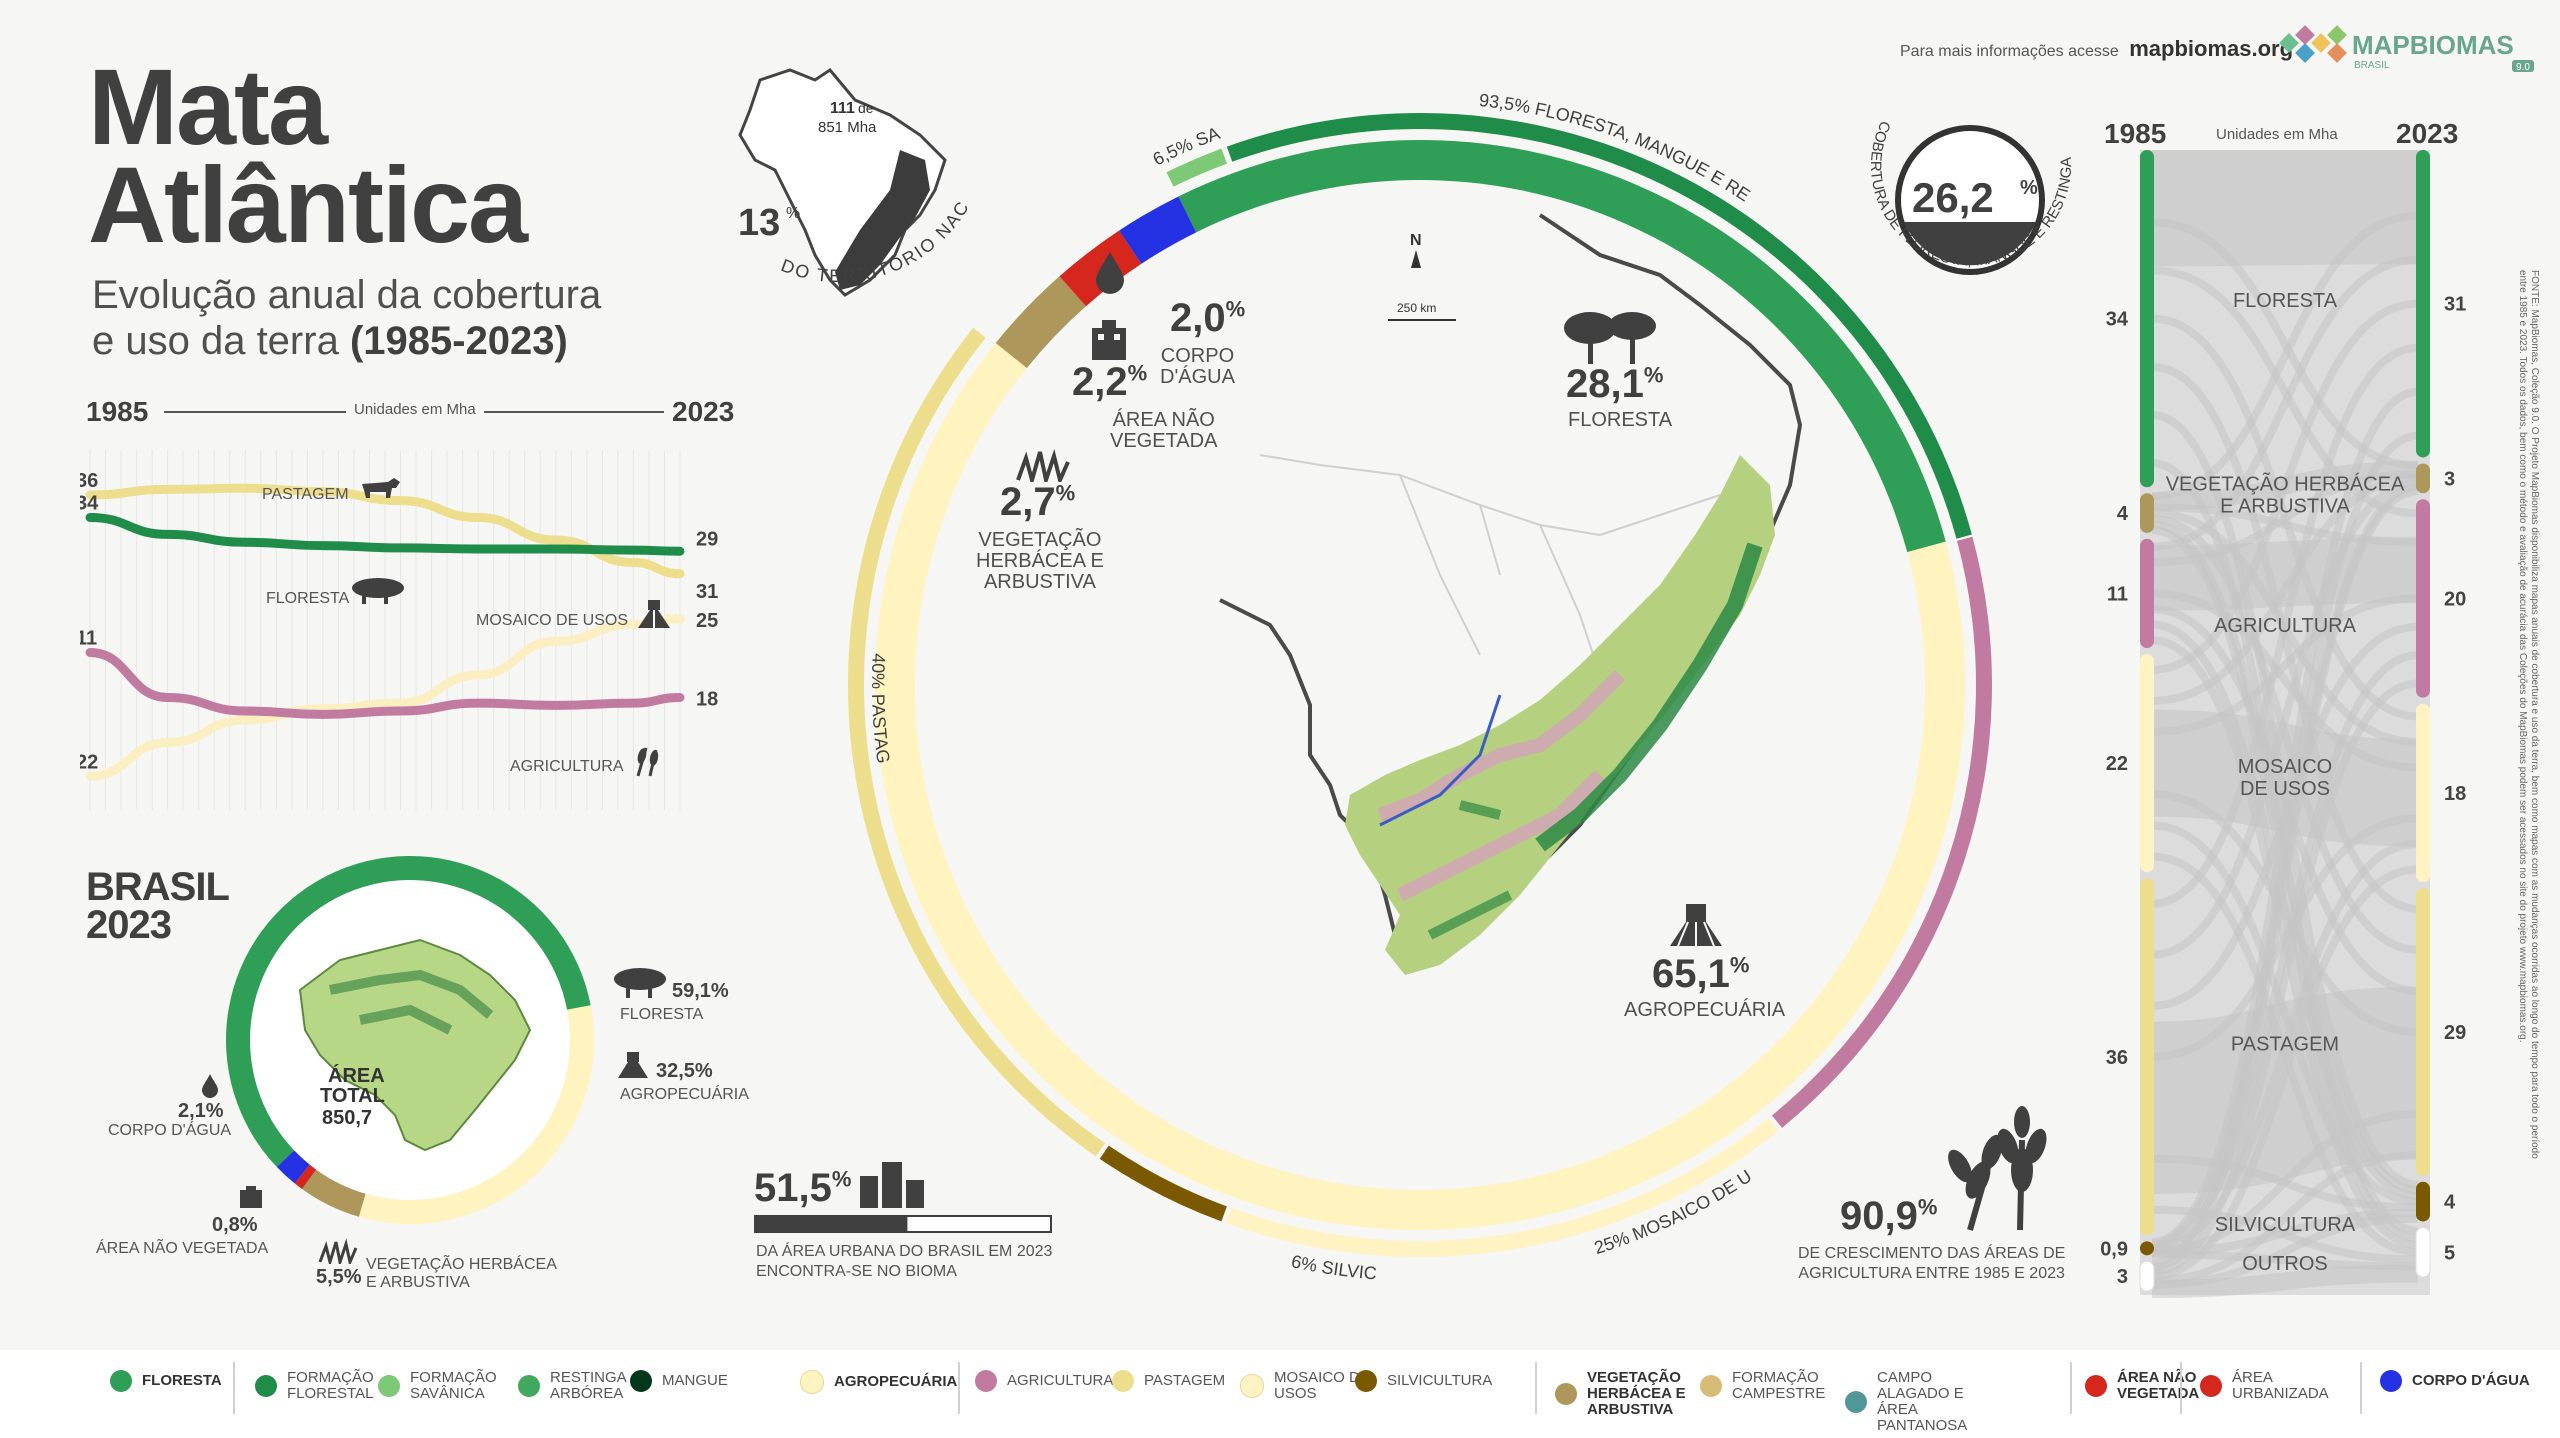 The image size is (2560, 1438). I want to click on sankey-val-2023-1: 3, so click(2449, 479).